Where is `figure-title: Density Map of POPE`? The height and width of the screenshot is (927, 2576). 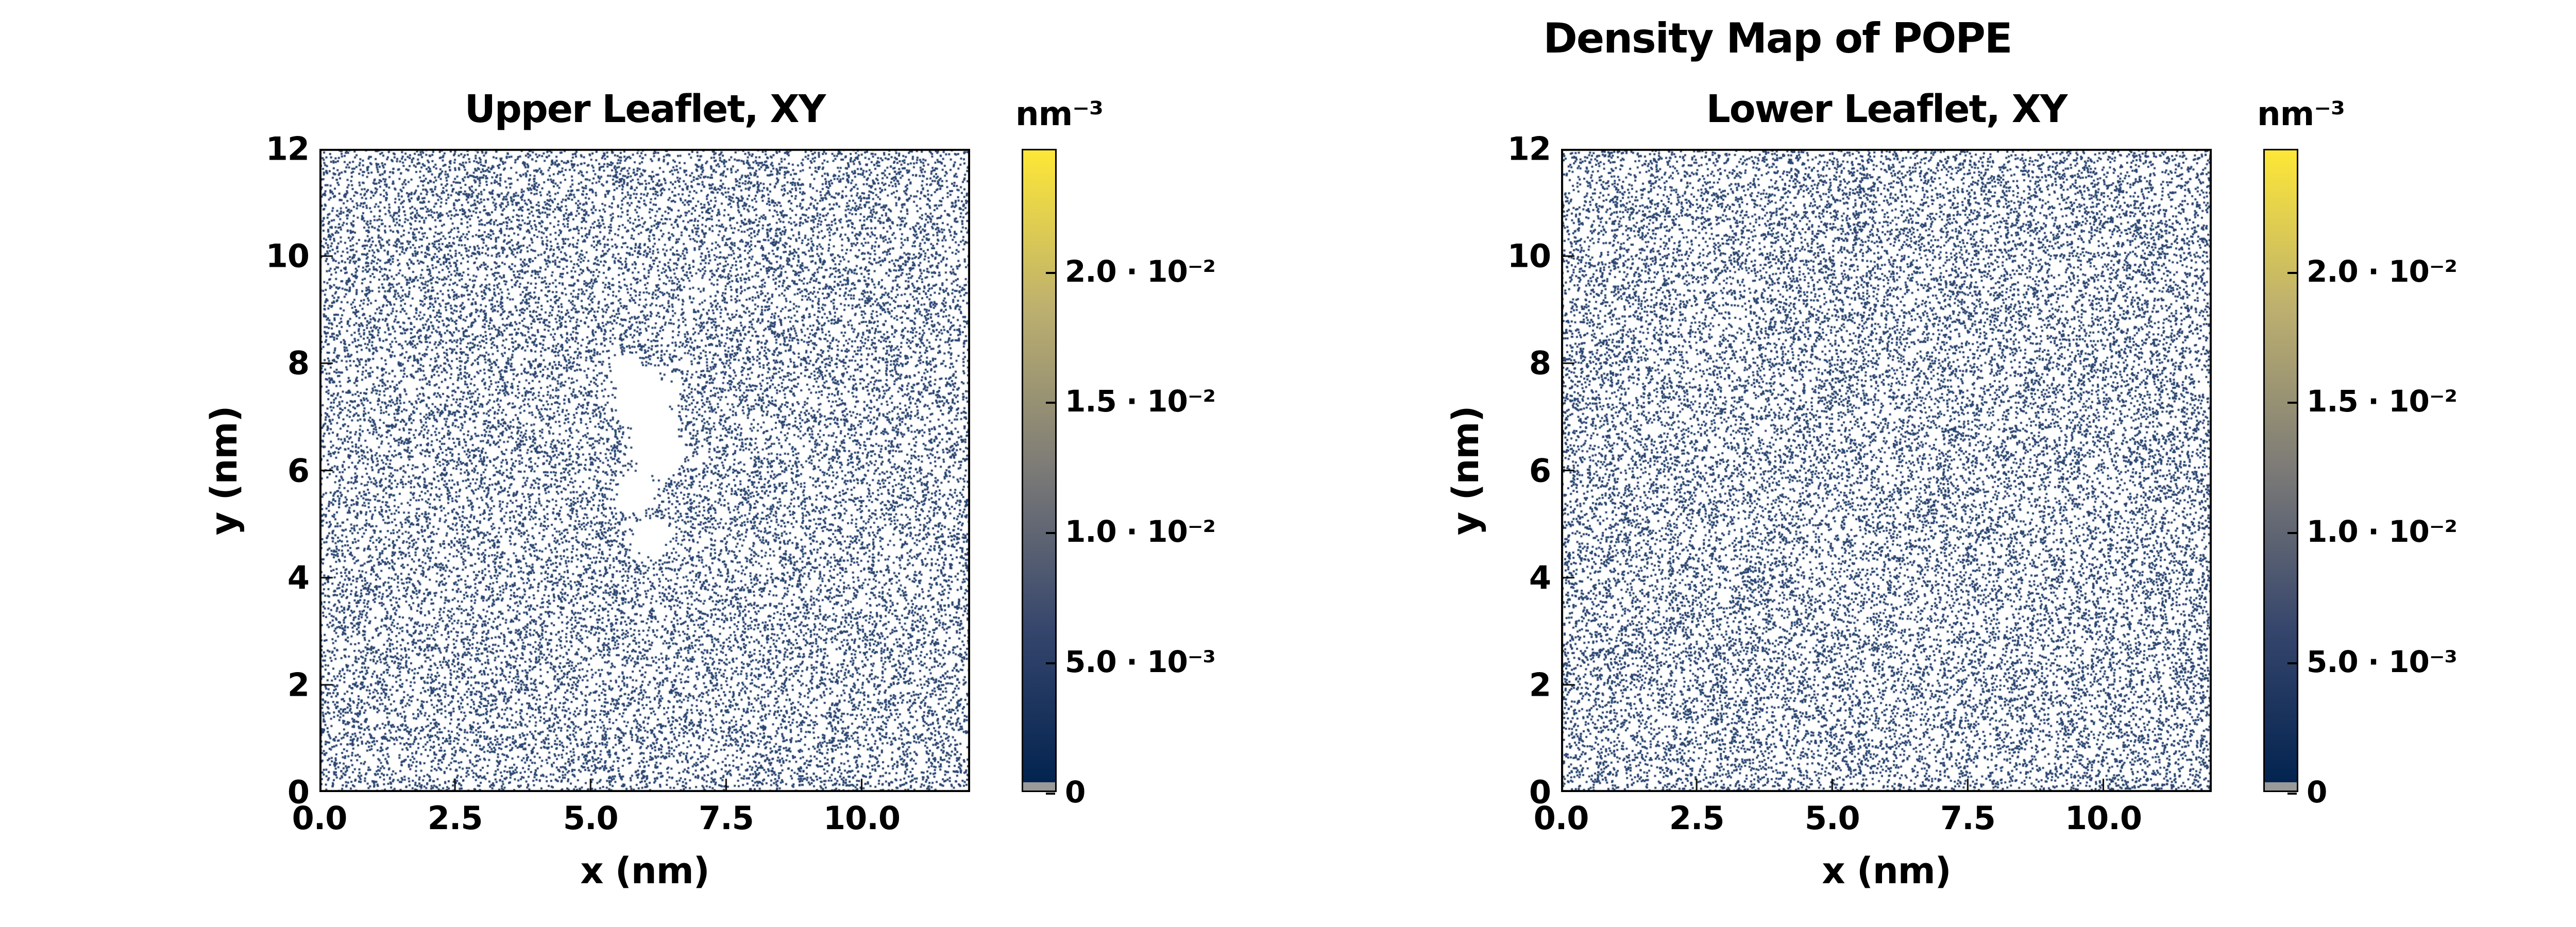 figure-title: Density Map of POPE is located at coordinates (1777, 38).